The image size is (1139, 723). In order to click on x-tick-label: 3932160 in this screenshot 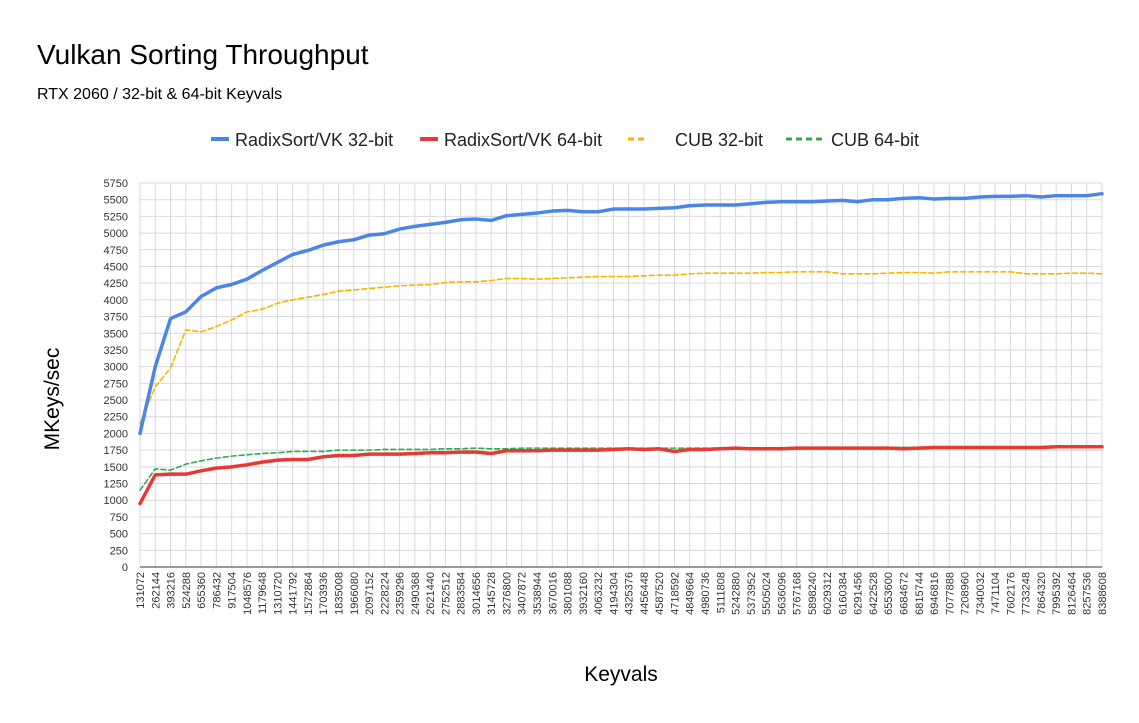, I will do `click(584, 593)`.